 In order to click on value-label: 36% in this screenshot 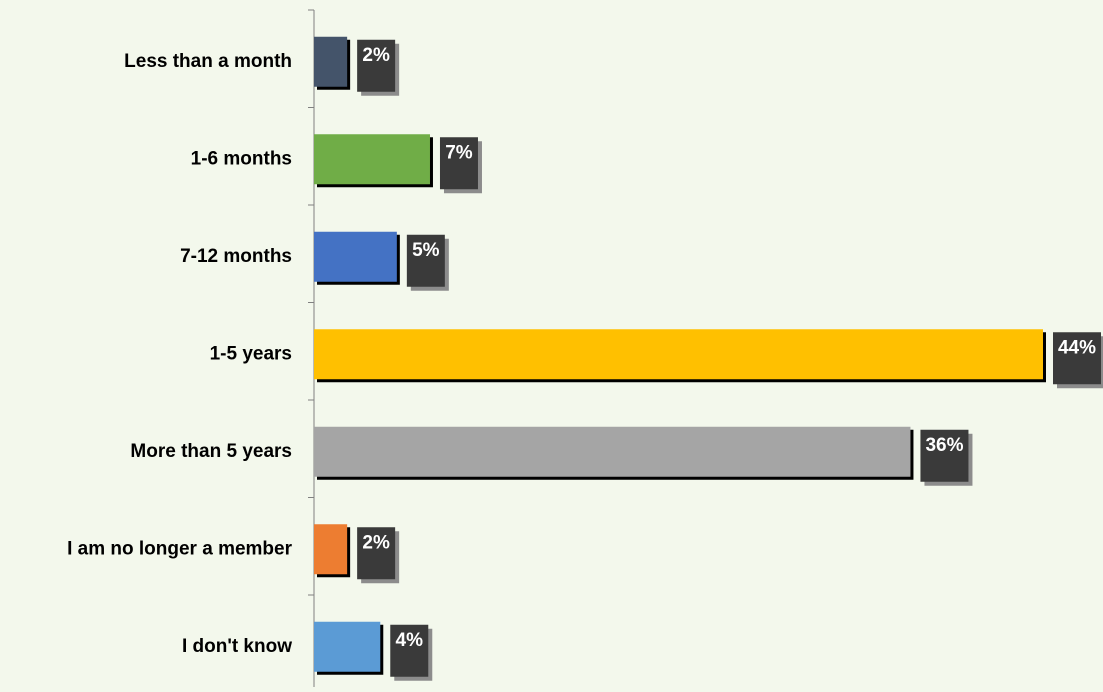, I will do `click(944, 445)`.